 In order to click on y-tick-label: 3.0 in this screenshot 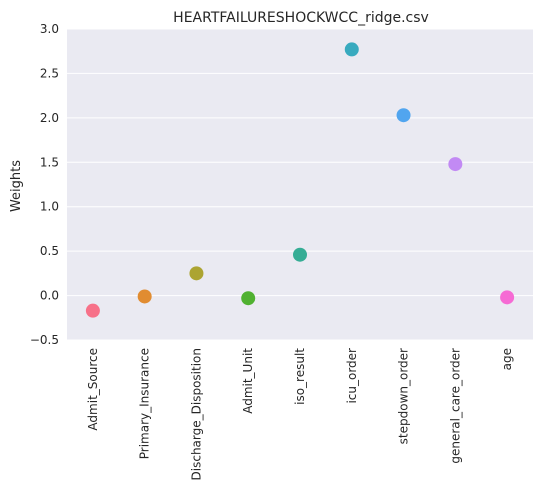, I will do `click(49, 29)`.